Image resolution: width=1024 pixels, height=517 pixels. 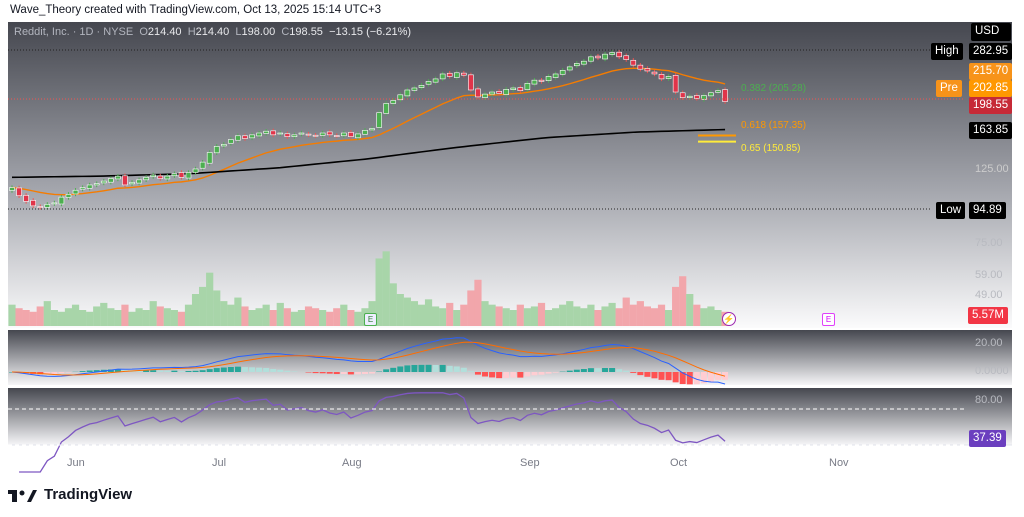 What do you see at coordinates (370, 32) in the screenshot?
I see `change-value: −13.15 (−6.21%)` at bounding box center [370, 32].